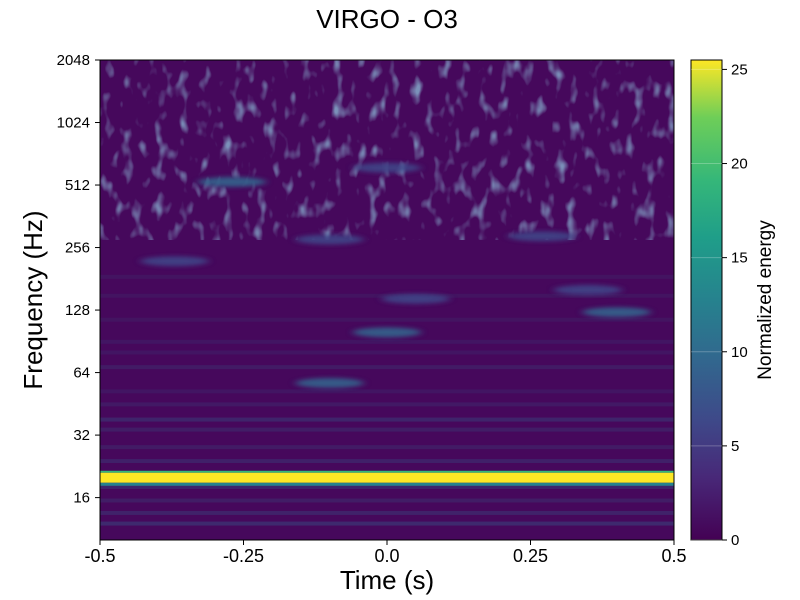 This screenshot has height=600, width=800. I want to click on y-tick-label: 16, so click(81, 498).